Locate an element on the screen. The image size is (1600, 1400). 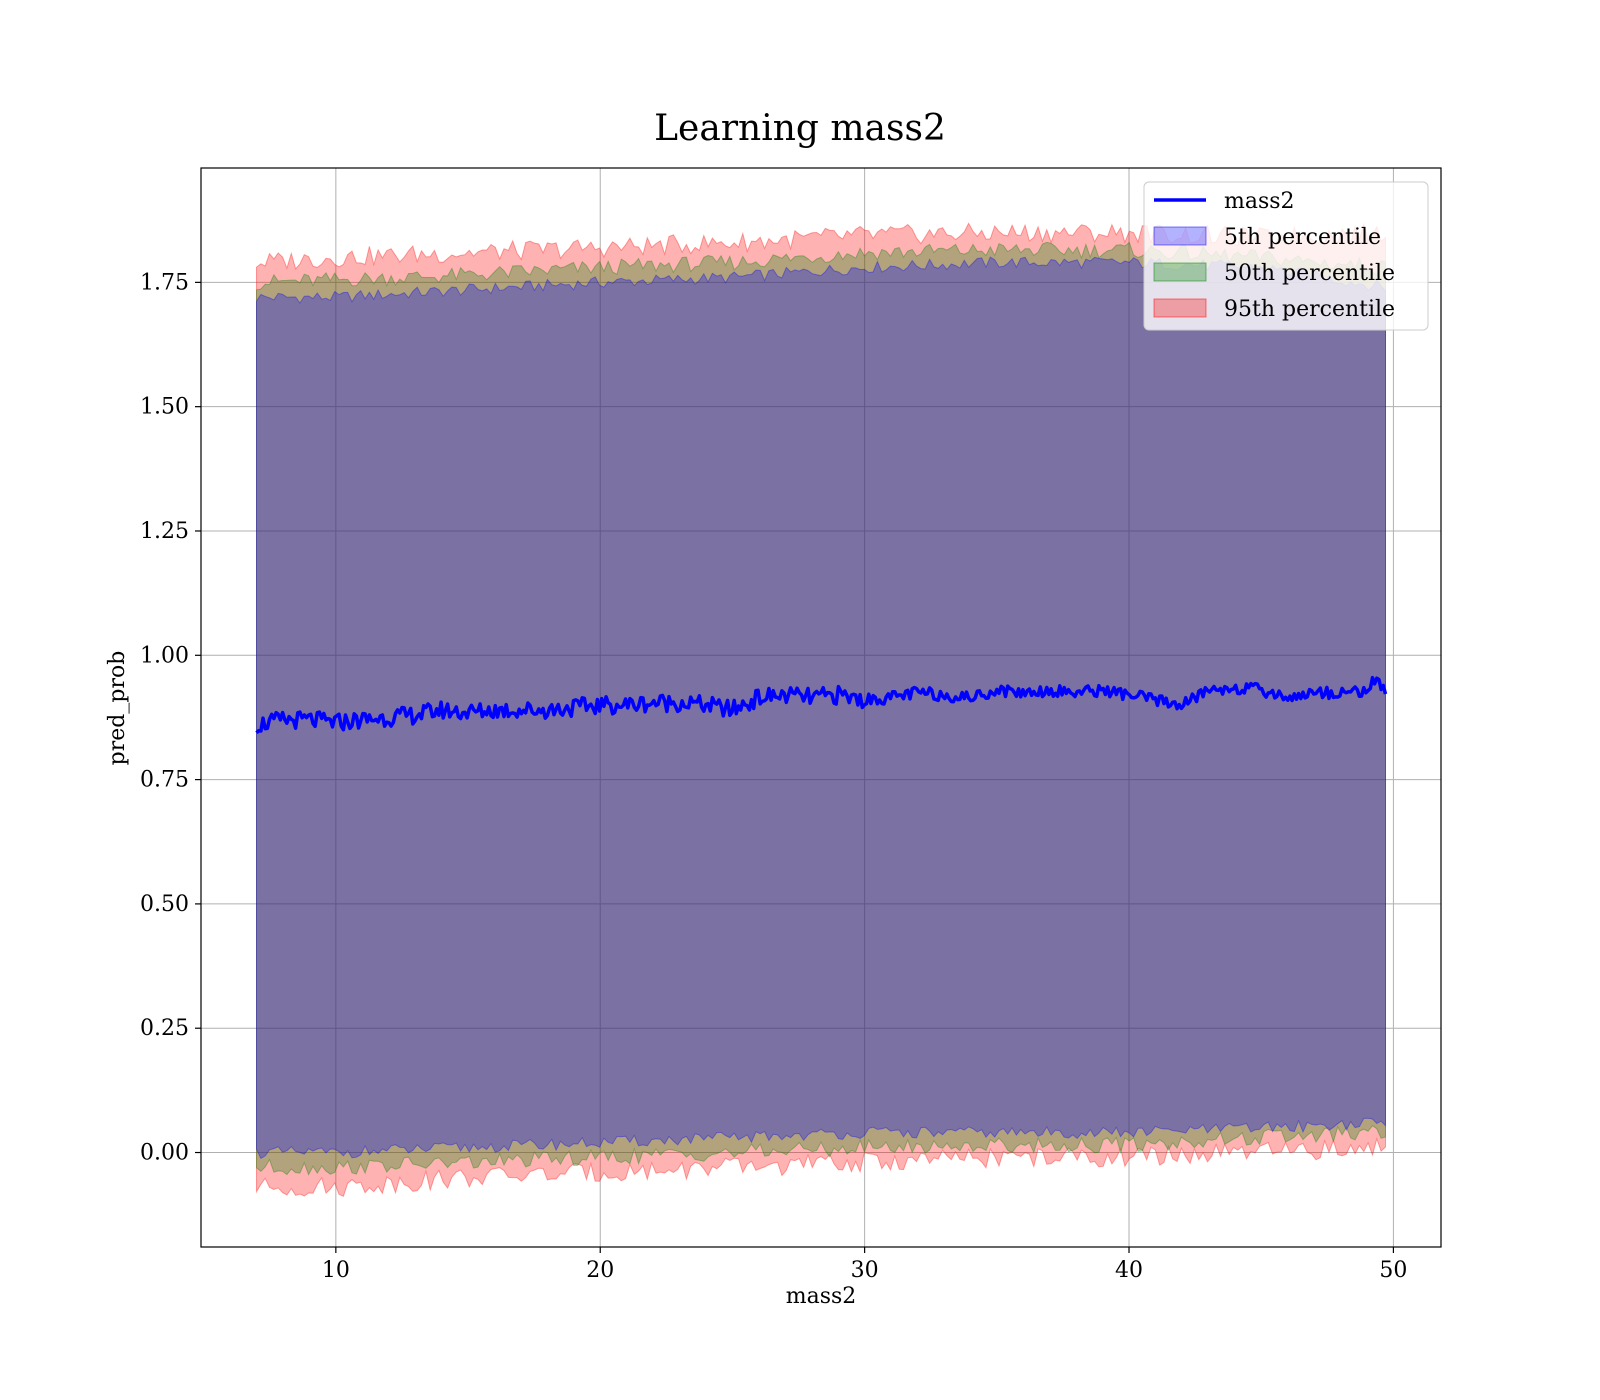
series-layer is located at coordinates (821, 705).